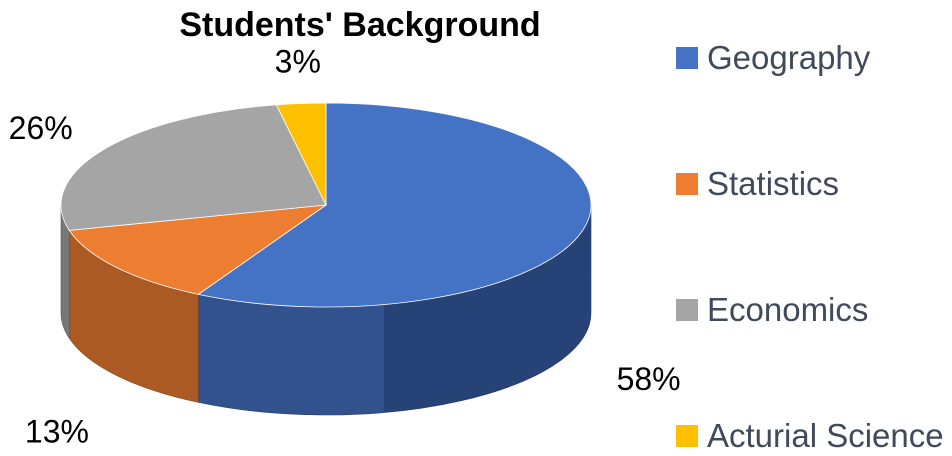 Image resolution: width=952 pixels, height=456 pixels. What do you see at coordinates (41, 128) in the screenshot?
I see `data-label-economics: 26%` at bounding box center [41, 128].